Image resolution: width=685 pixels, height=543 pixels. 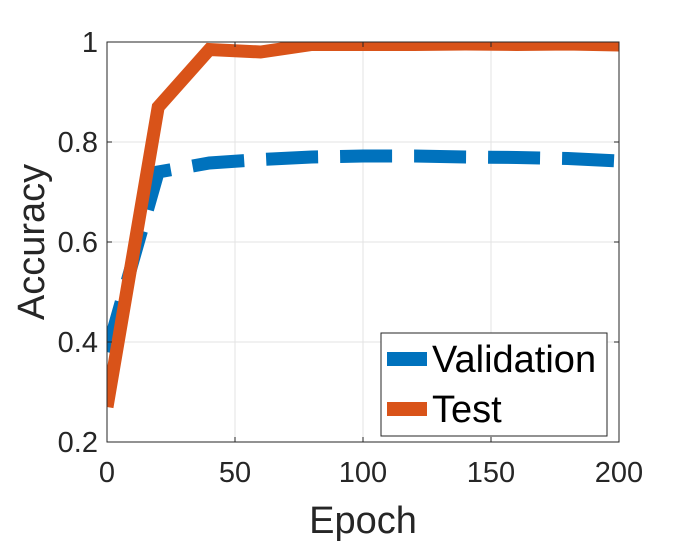 What do you see at coordinates (363, 473) in the screenshot?
I see `x-tick-label: 100` at bounding box center [363, 473].